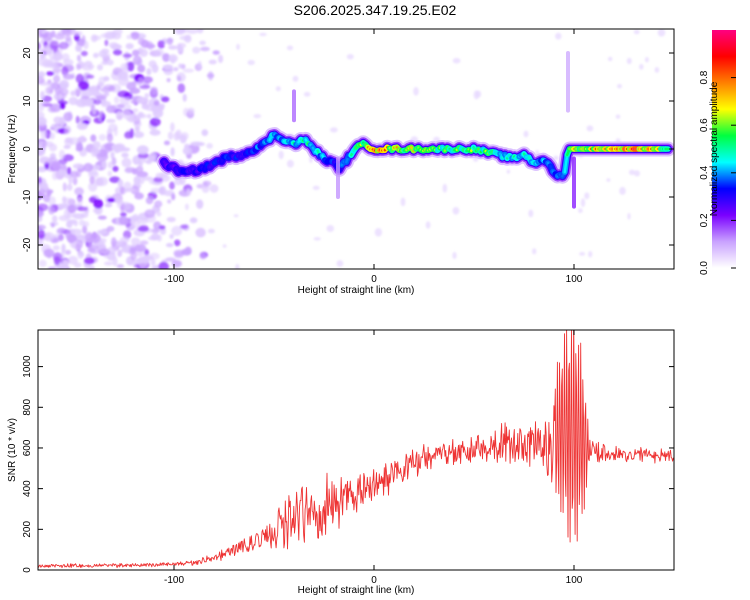  Describe the element at coordinates (174, 279) in the screenshot. I see `x-tick-label: -100` at that location.